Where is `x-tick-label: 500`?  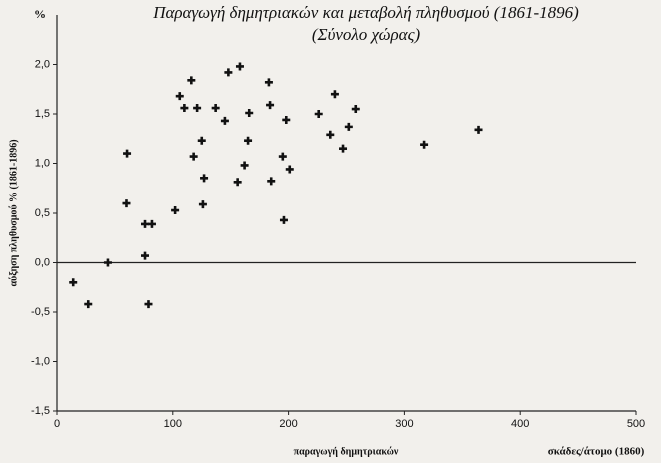
x-tick-label: 500 is located at coordinates (636, 424).